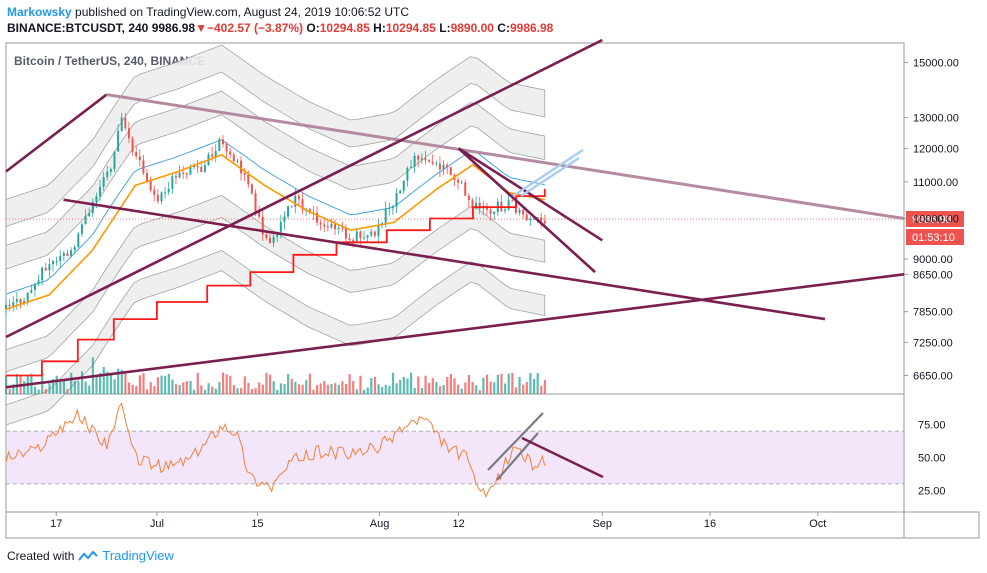 The height and width of the screenshot is (573, 987). I want to click on volume-bars, so click(275, 375).